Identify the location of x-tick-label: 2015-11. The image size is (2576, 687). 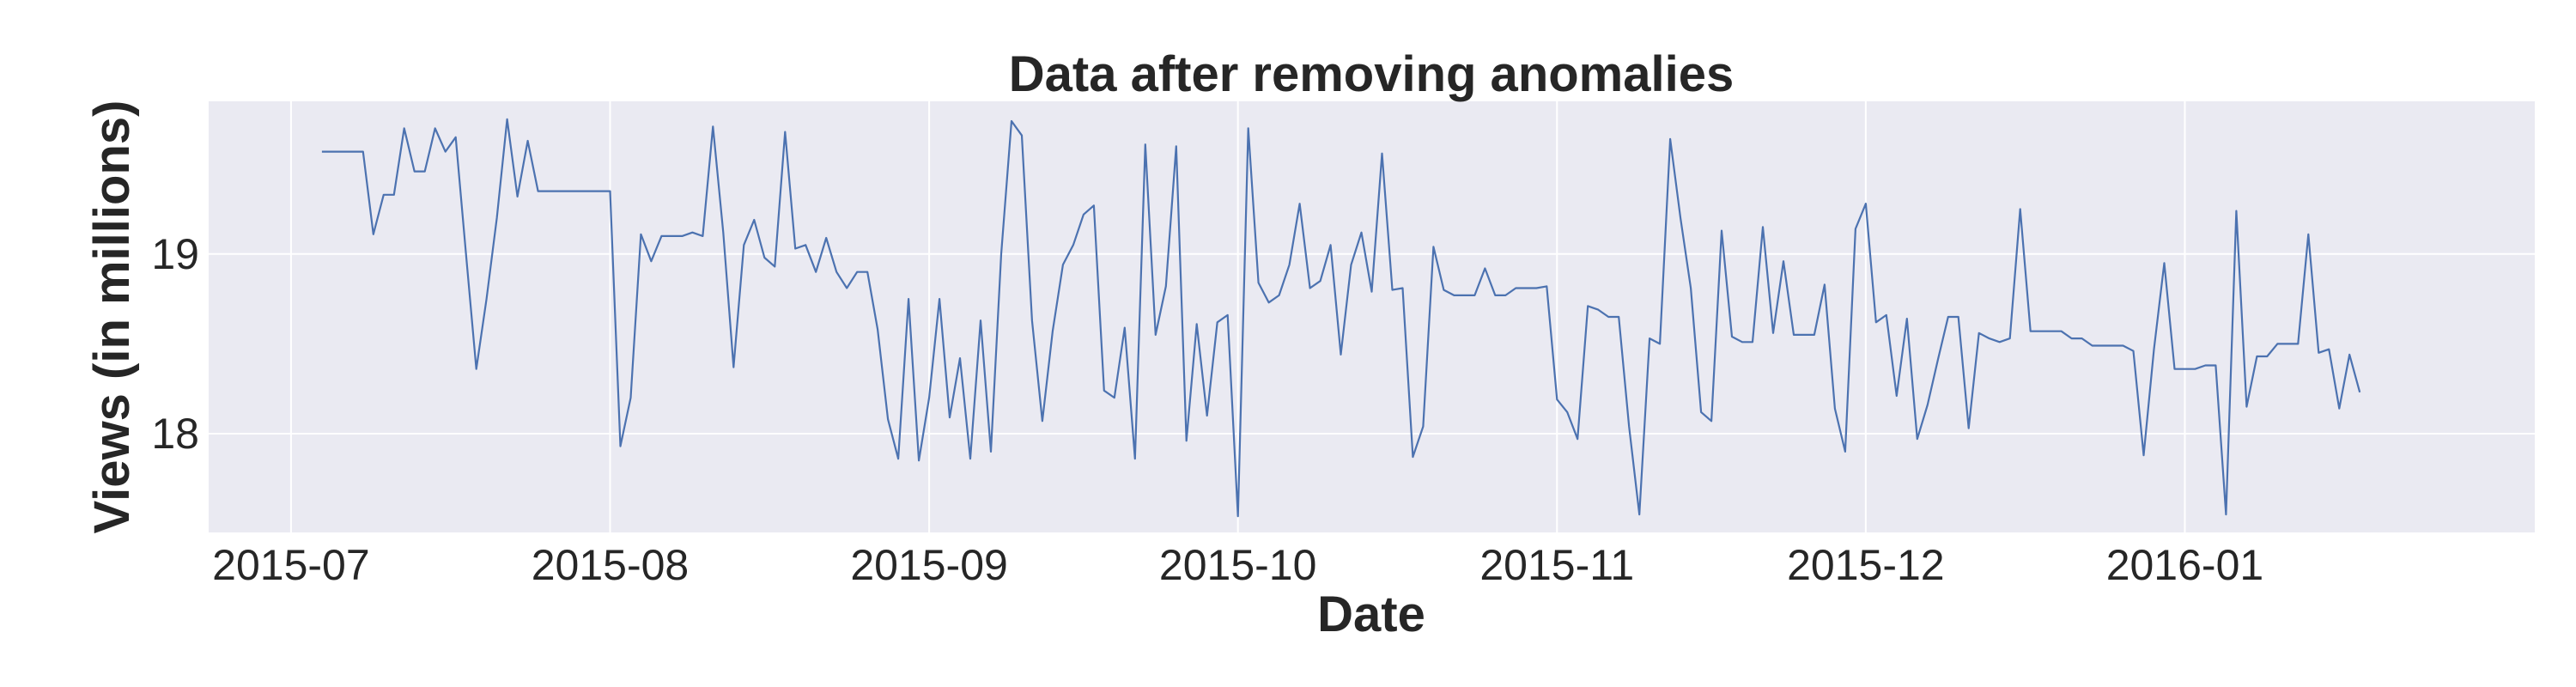
(1557, 565).